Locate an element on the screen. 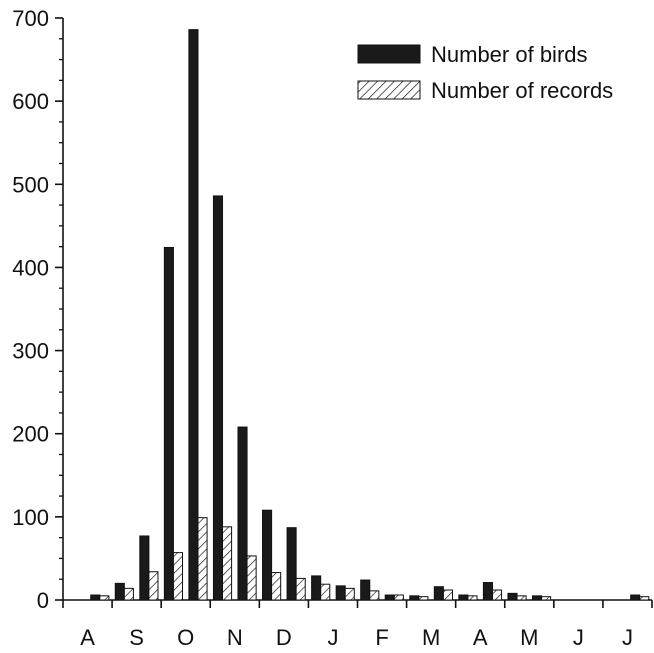 The height and width of the screenshot is (653, 654). y-tick-label: 400 is located at coordinates (30, 267).